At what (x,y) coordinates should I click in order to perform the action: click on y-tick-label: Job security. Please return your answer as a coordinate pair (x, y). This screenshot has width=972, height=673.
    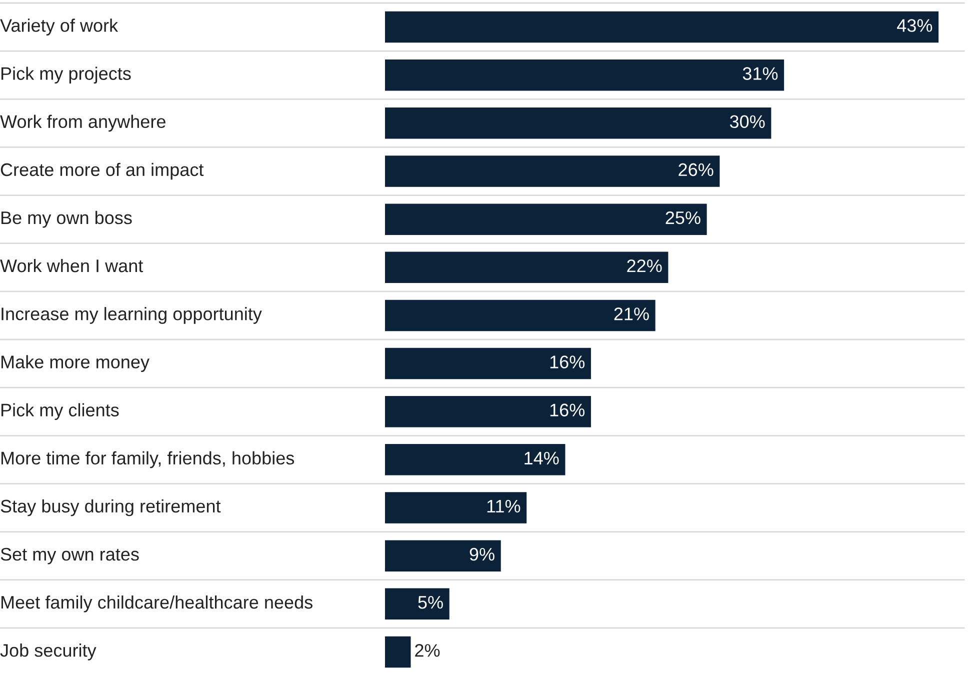
    Looking at the image, I should click on (48, 652).